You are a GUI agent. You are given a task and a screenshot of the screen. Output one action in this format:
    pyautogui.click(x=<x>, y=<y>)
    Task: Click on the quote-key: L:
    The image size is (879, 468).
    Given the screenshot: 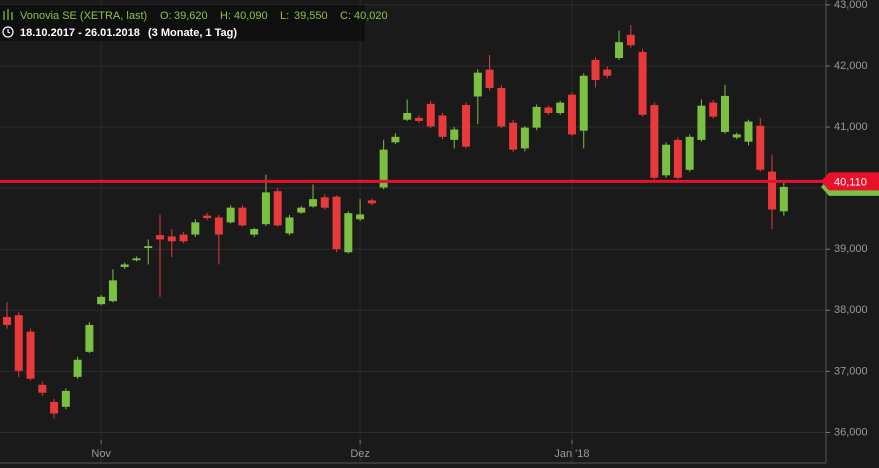 What is the action you would take?
    pyautogui.click(x=284, y=16)
    